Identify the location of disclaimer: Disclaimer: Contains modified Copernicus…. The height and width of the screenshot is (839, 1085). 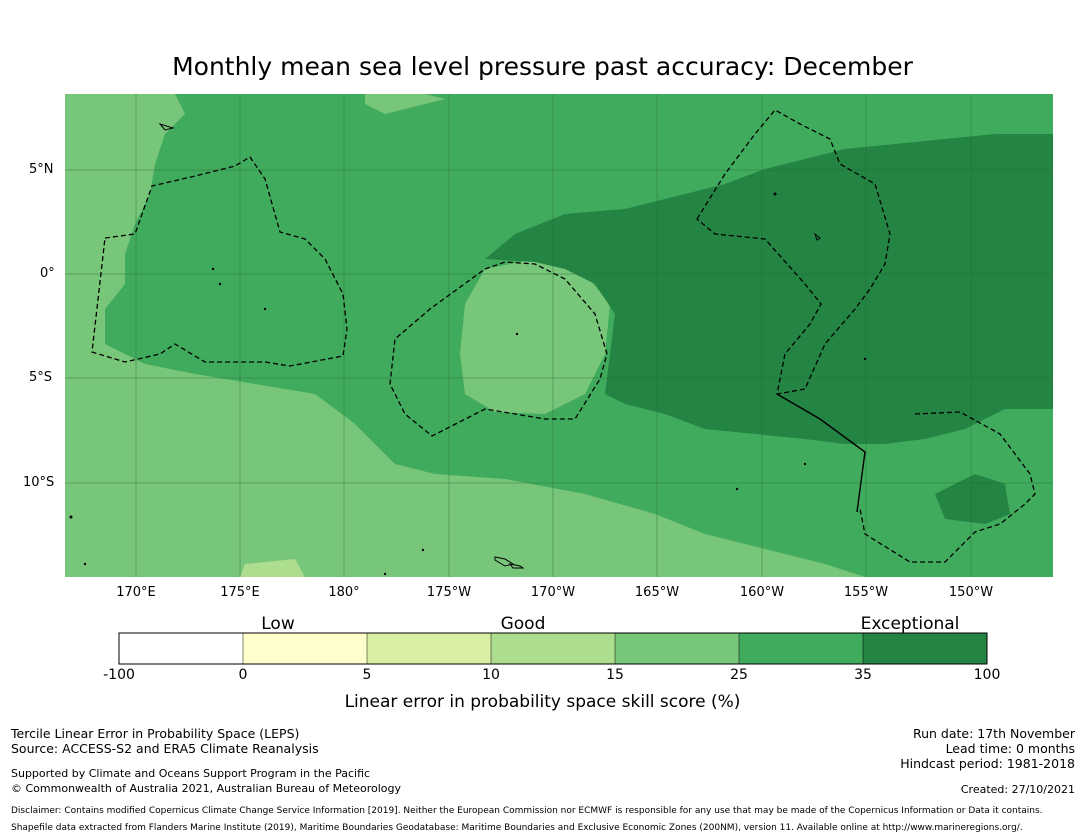
(527, 811).